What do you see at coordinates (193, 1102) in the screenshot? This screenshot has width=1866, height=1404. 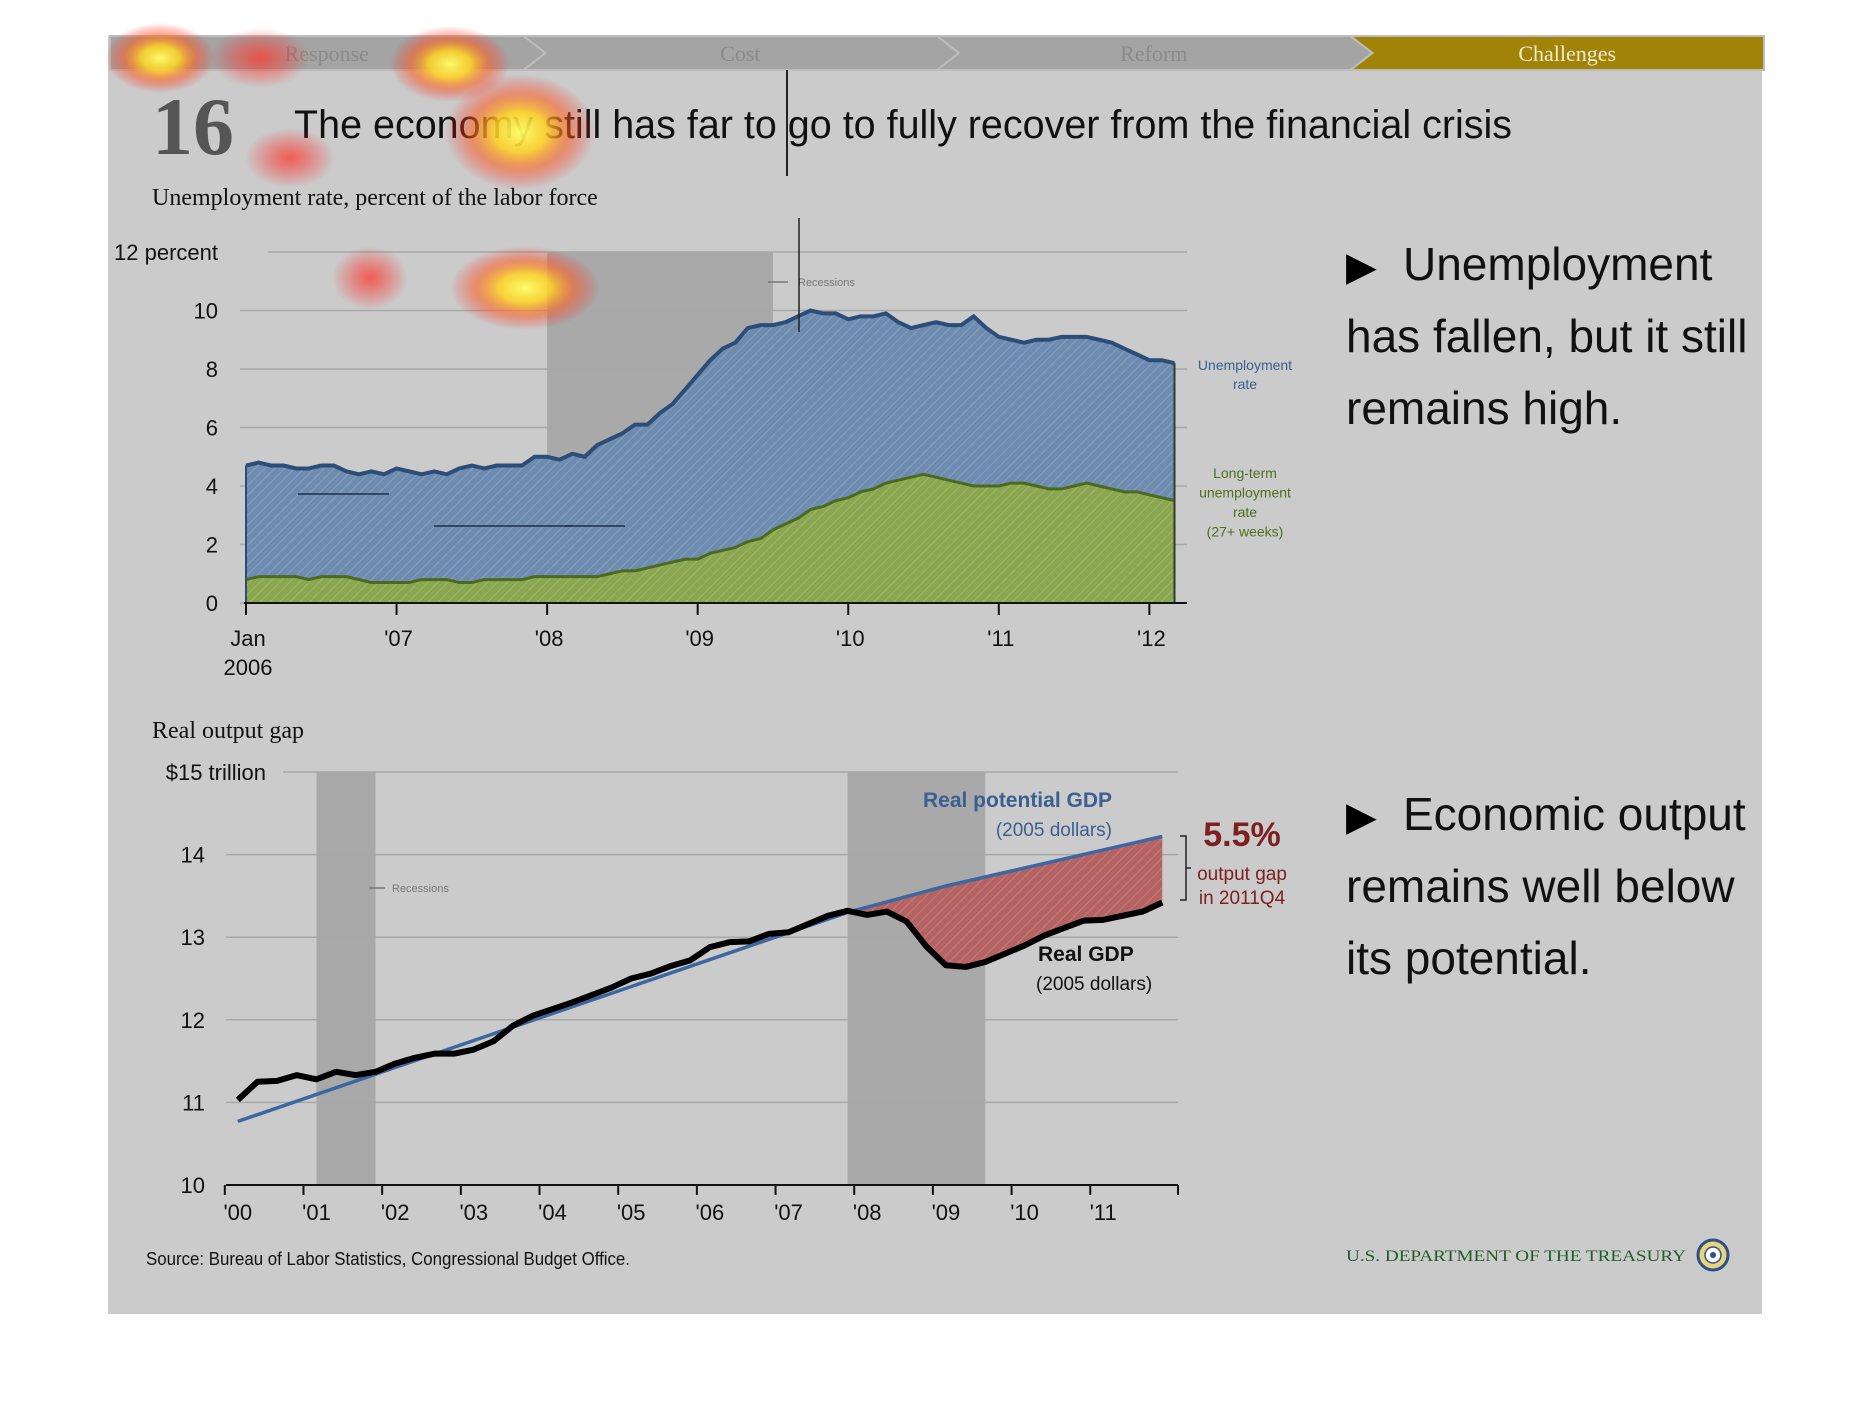 I see `y-tick-label: 11` at bounding box center [193, 1102].